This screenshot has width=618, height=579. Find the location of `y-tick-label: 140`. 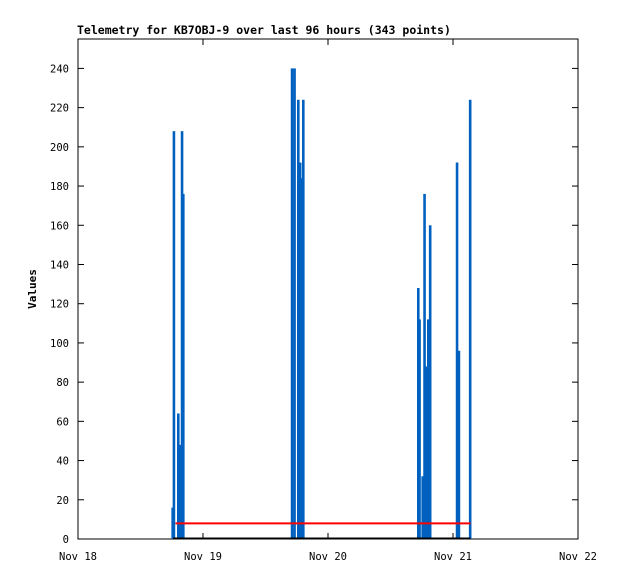

y-tick-label: 140 is located at coordinates (59, 265).